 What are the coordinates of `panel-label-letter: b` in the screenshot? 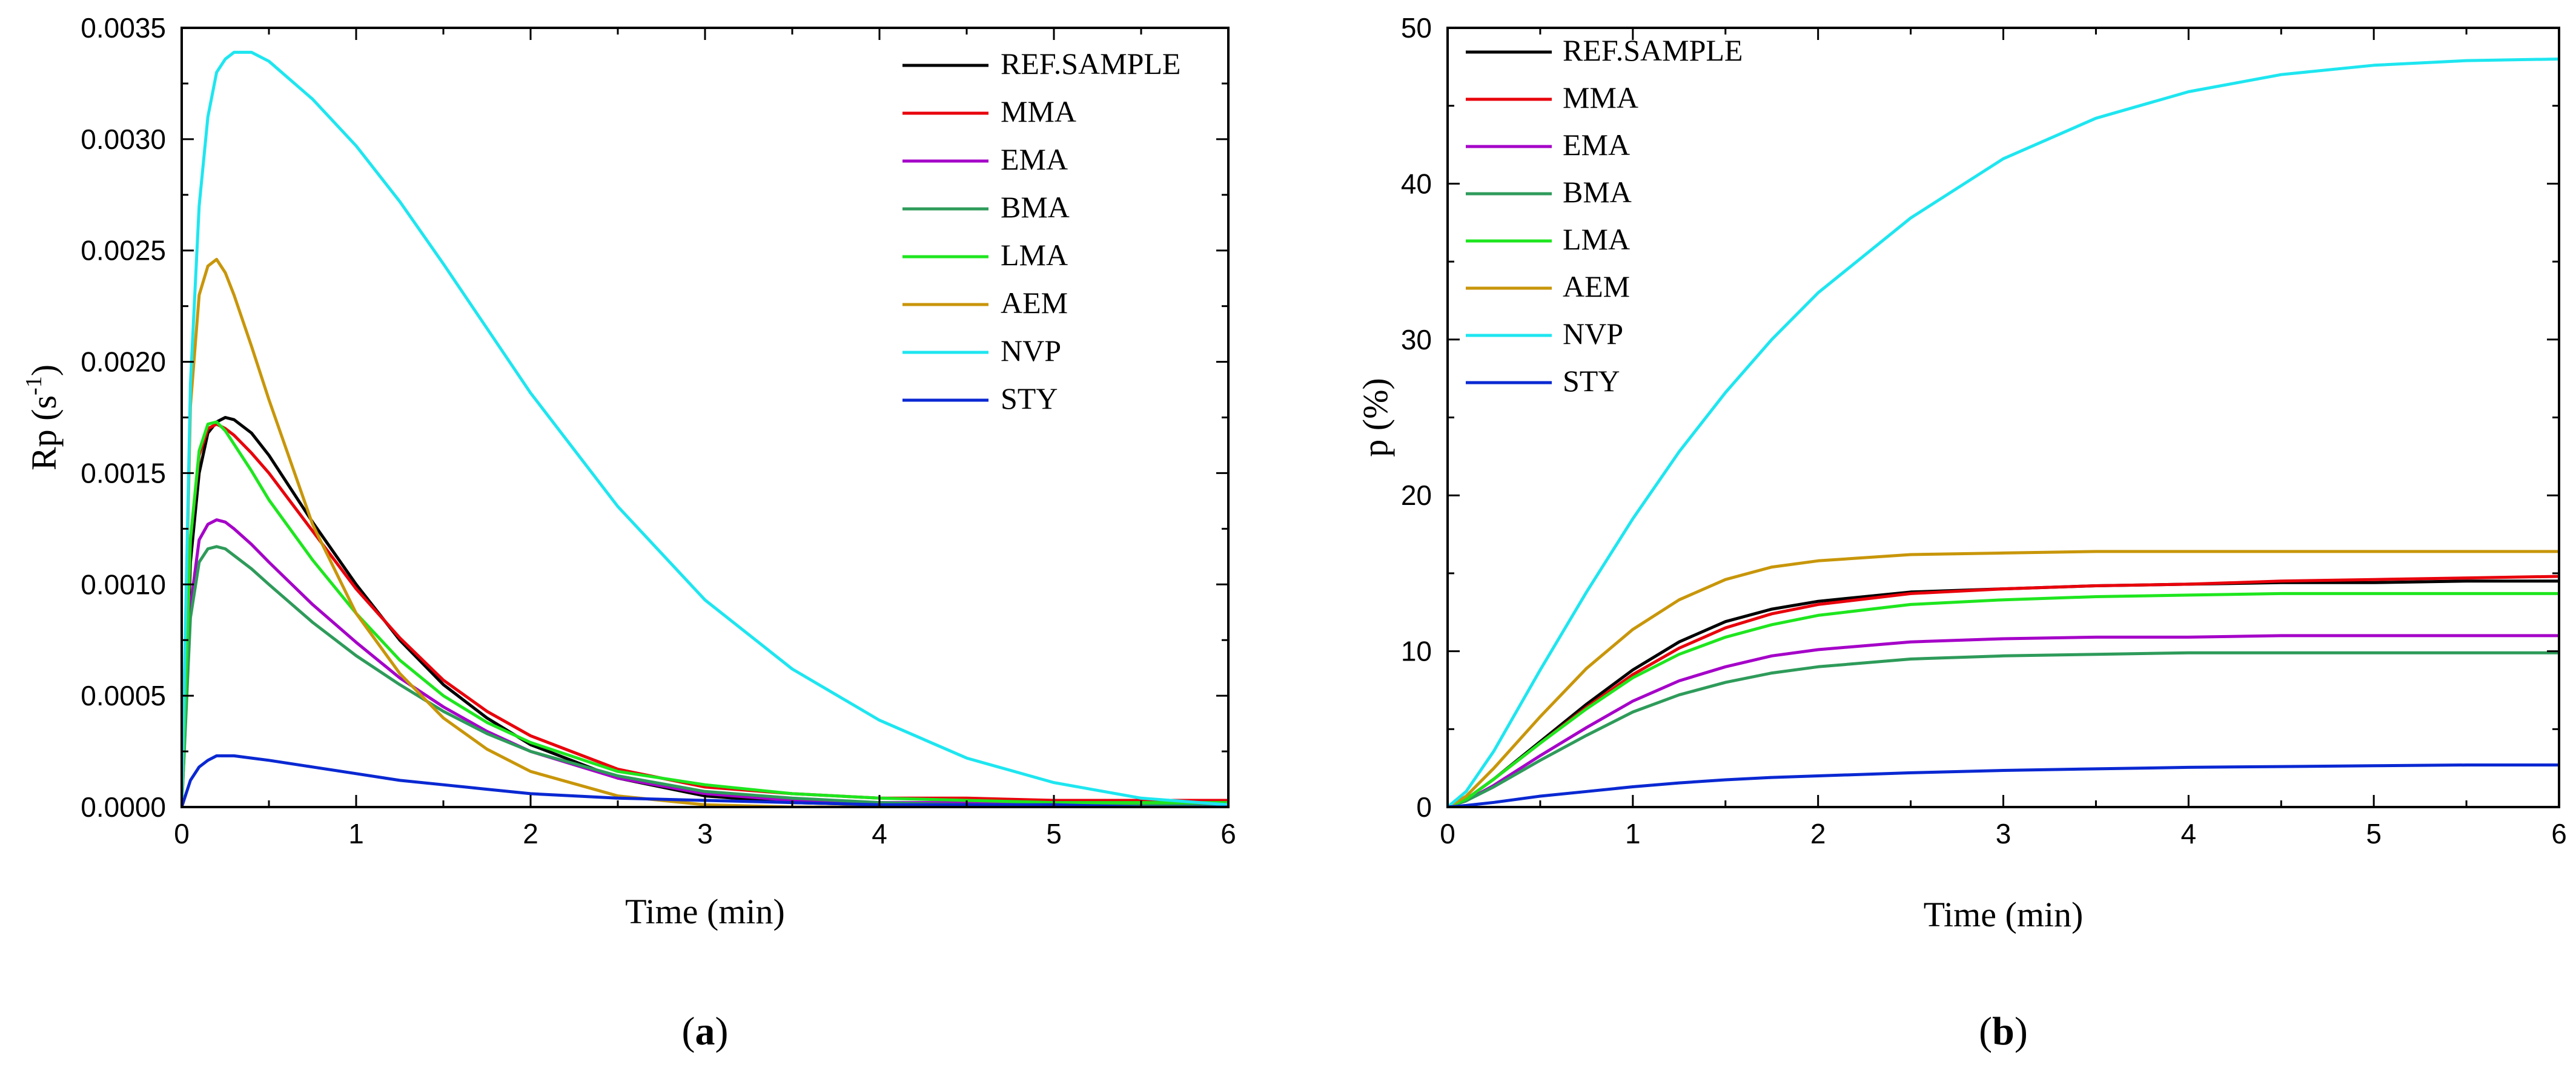 It's located at (2003, 1031).